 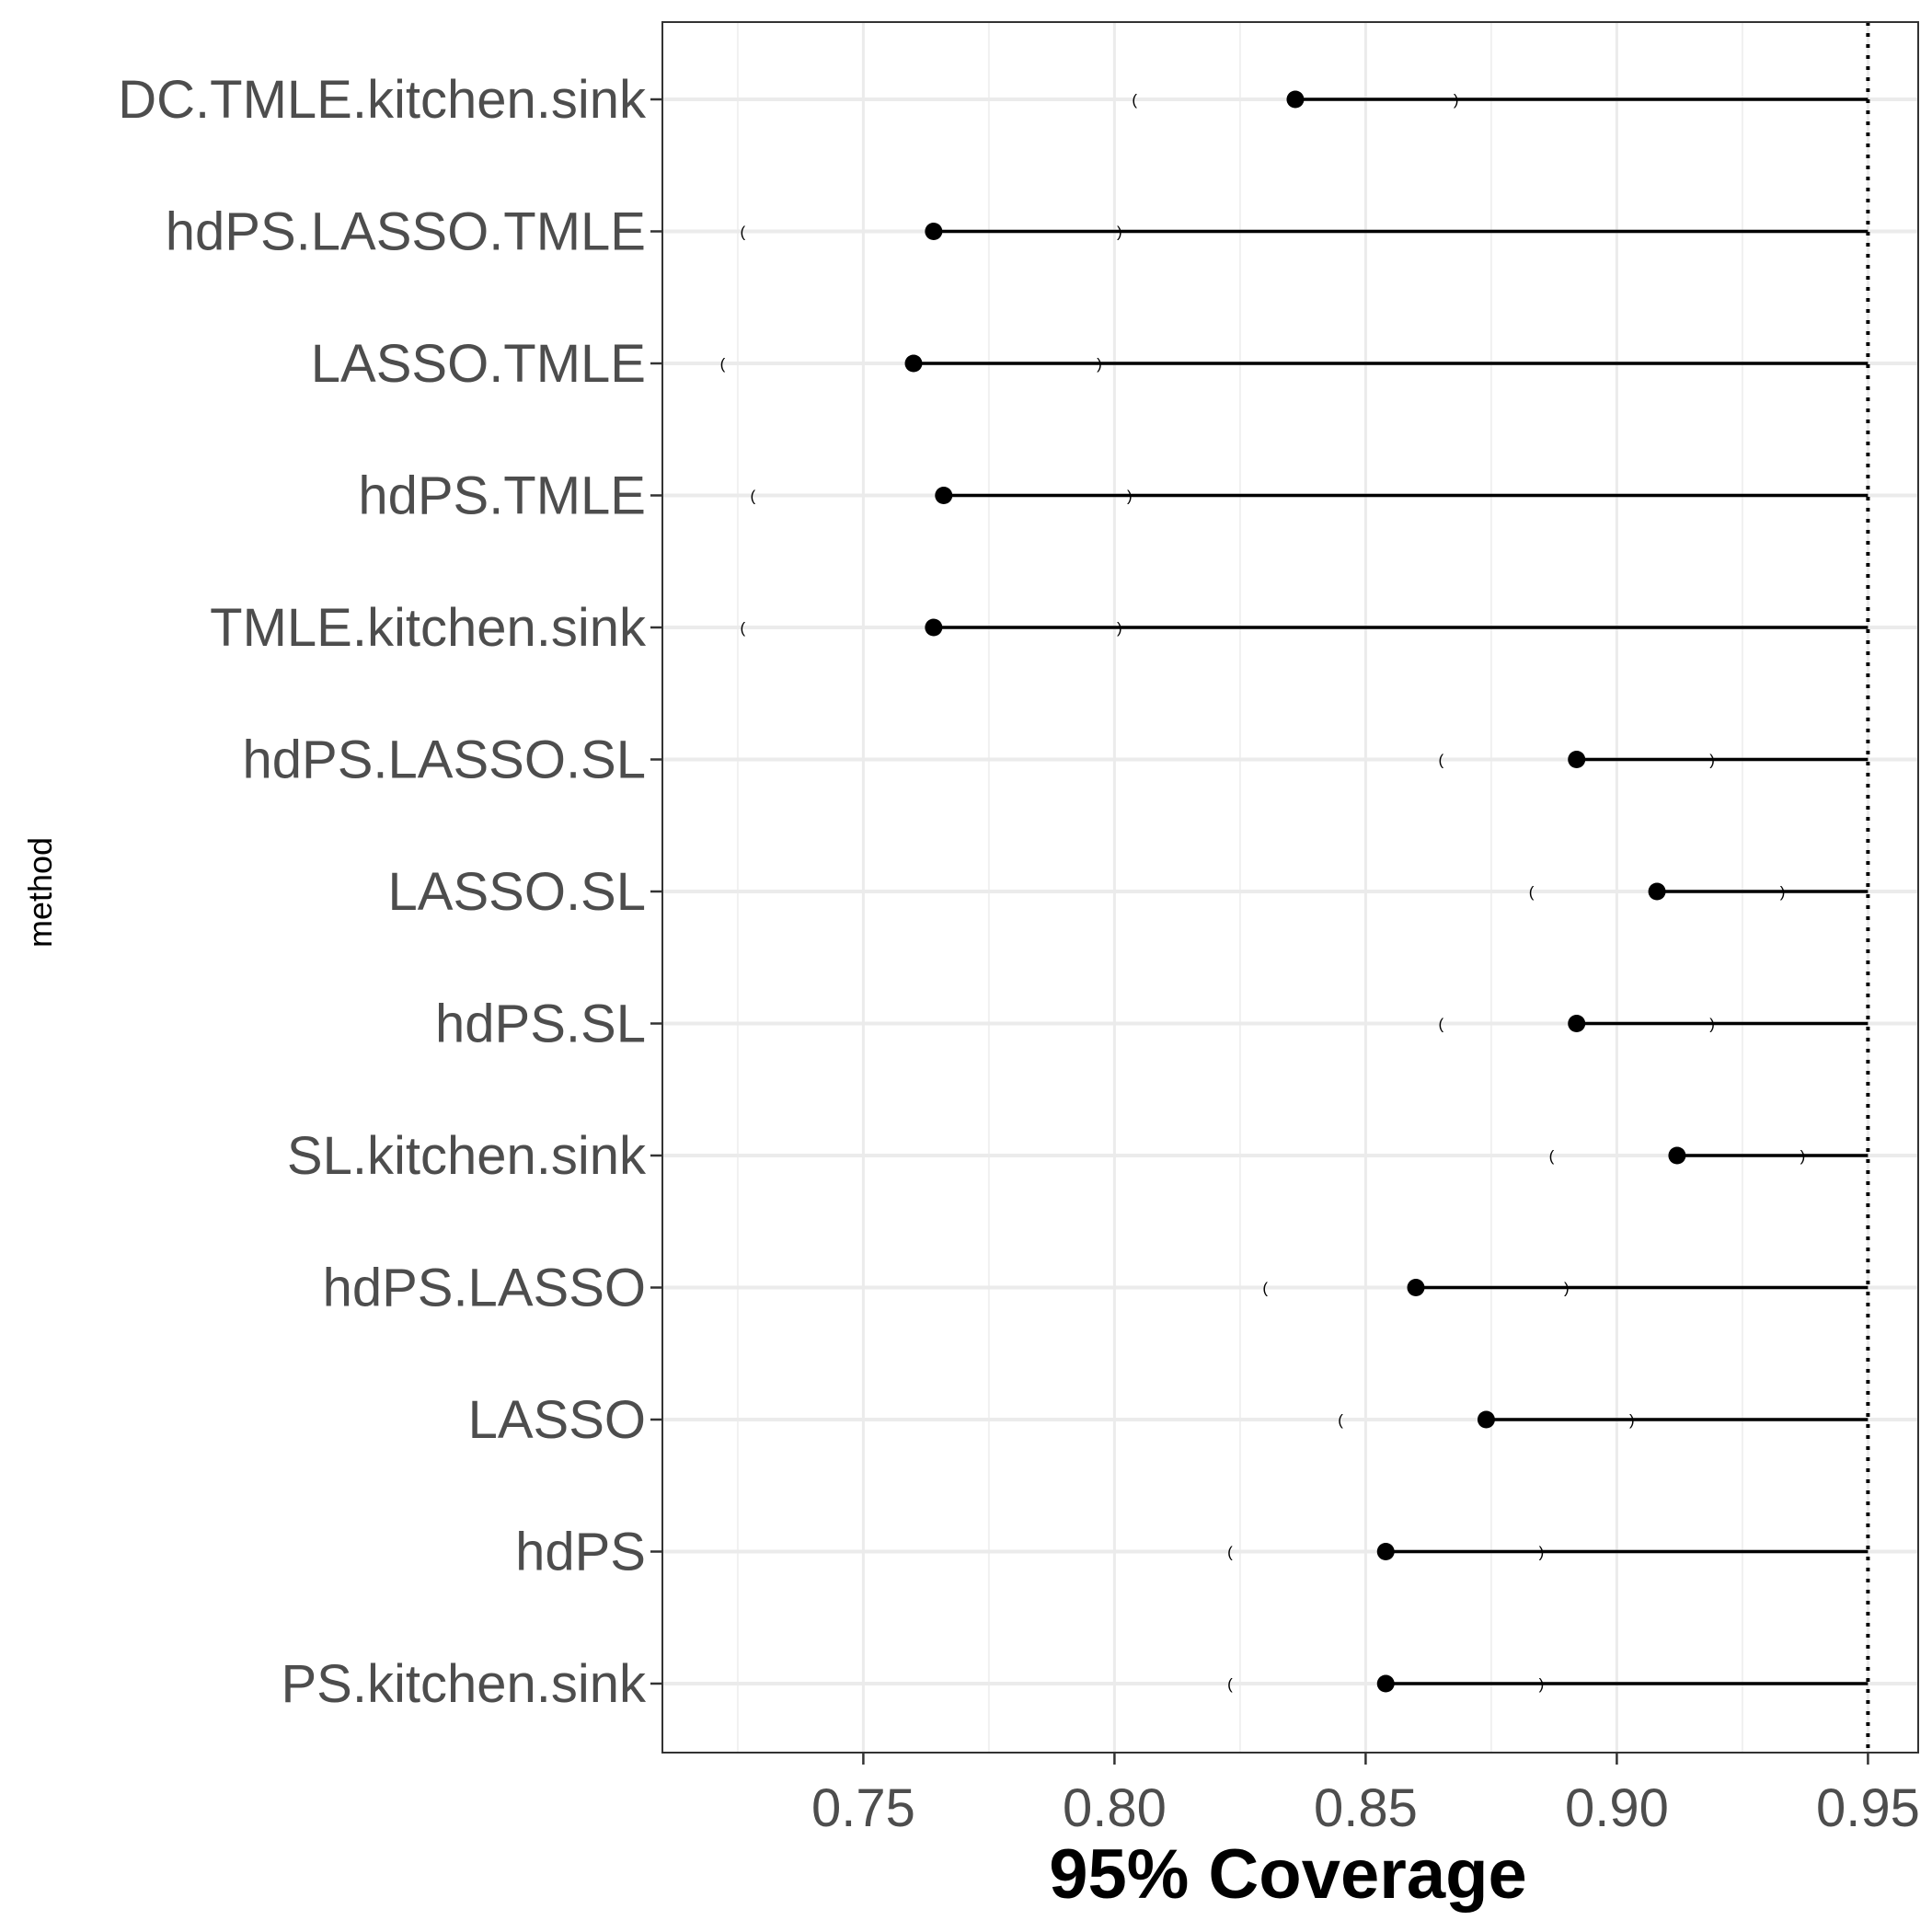 I want to click on y-tick-label: TMLE.kitchen.sink, so click(x=428, y=628).